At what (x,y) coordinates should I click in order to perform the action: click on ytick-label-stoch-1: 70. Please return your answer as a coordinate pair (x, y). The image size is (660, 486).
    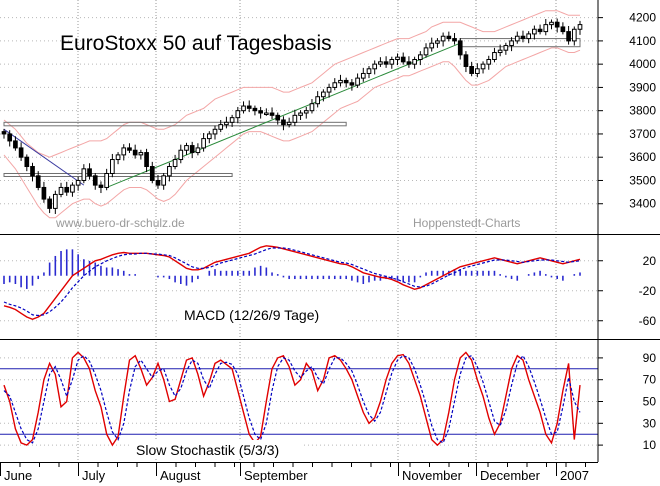
    Looking at the image, I should click on (650, 380).